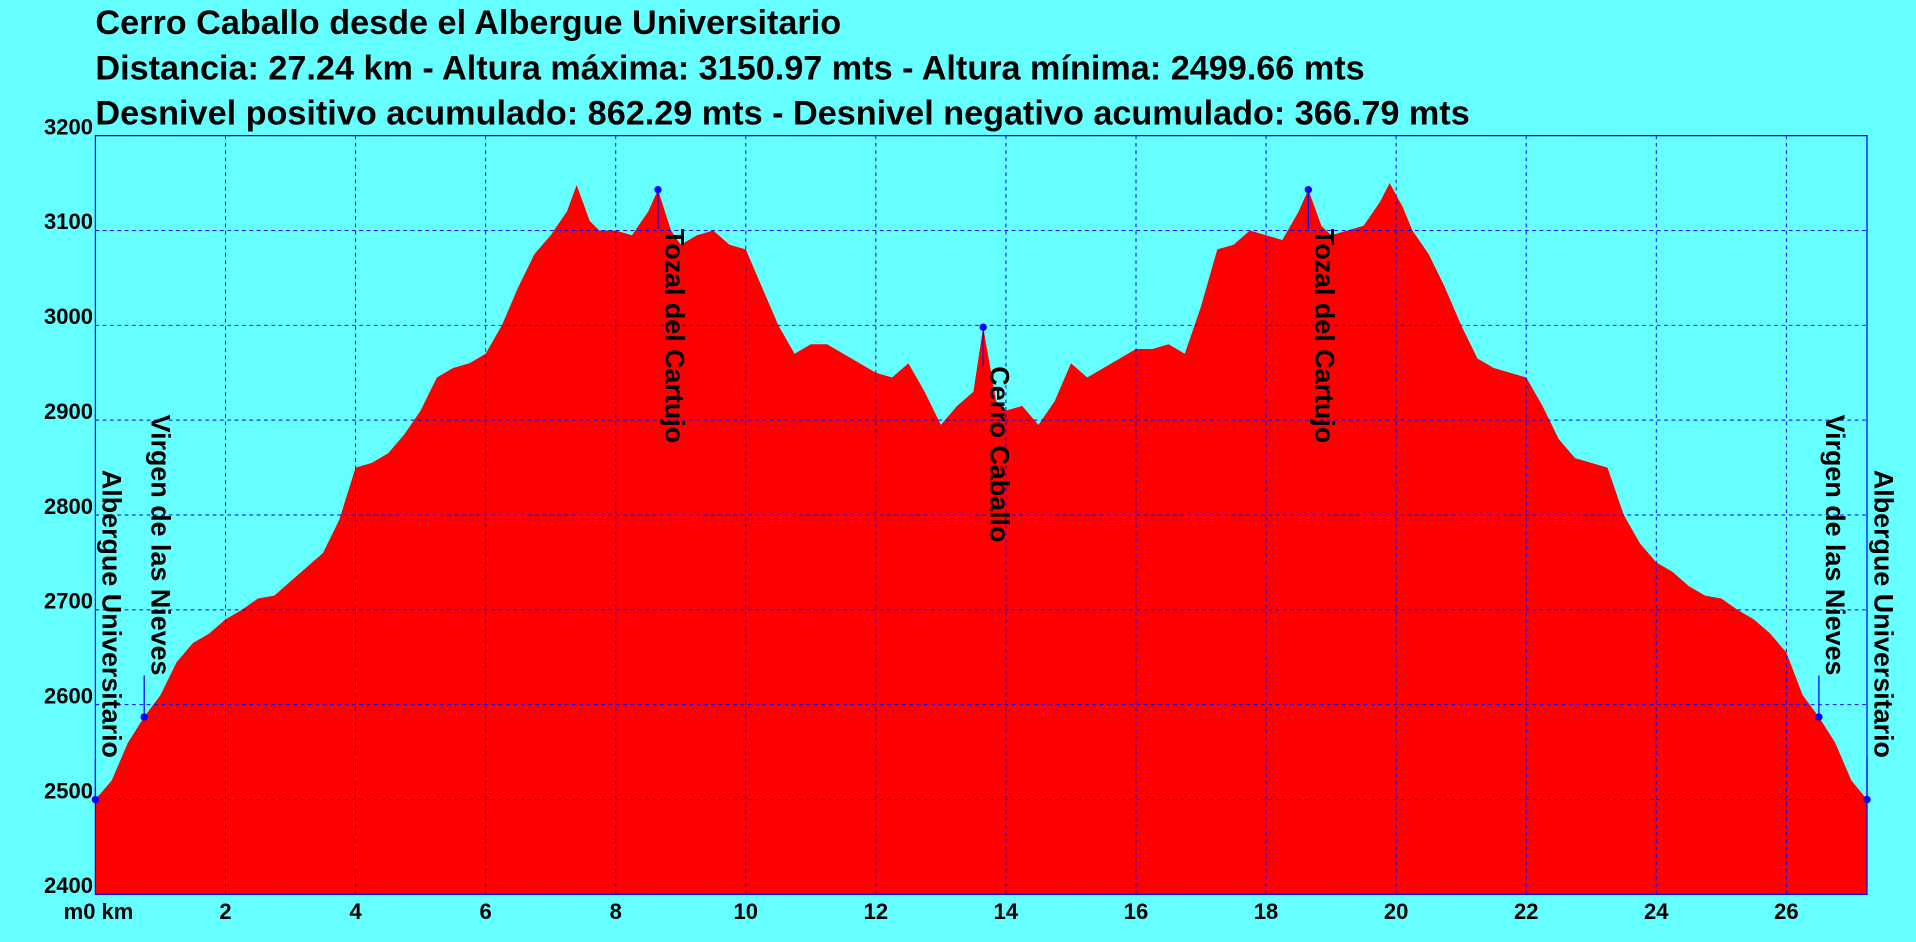 This screenshot has height=942, width=1916. What do you see at coordinates (68, 601) in the screenshot?
I see `y-tick-label: 2700` at bounding box center [68, 601].